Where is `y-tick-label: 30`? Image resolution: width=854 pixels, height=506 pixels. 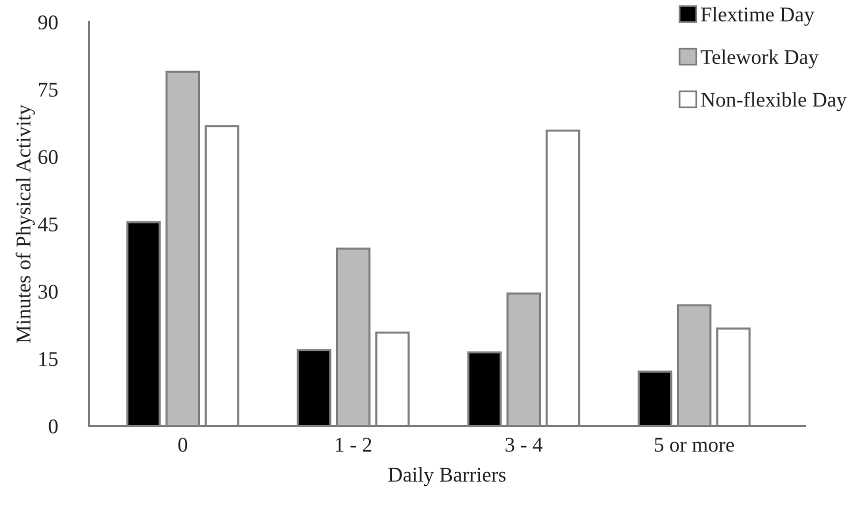
y-tick-label: 30 is located at coordinates (48, 291).